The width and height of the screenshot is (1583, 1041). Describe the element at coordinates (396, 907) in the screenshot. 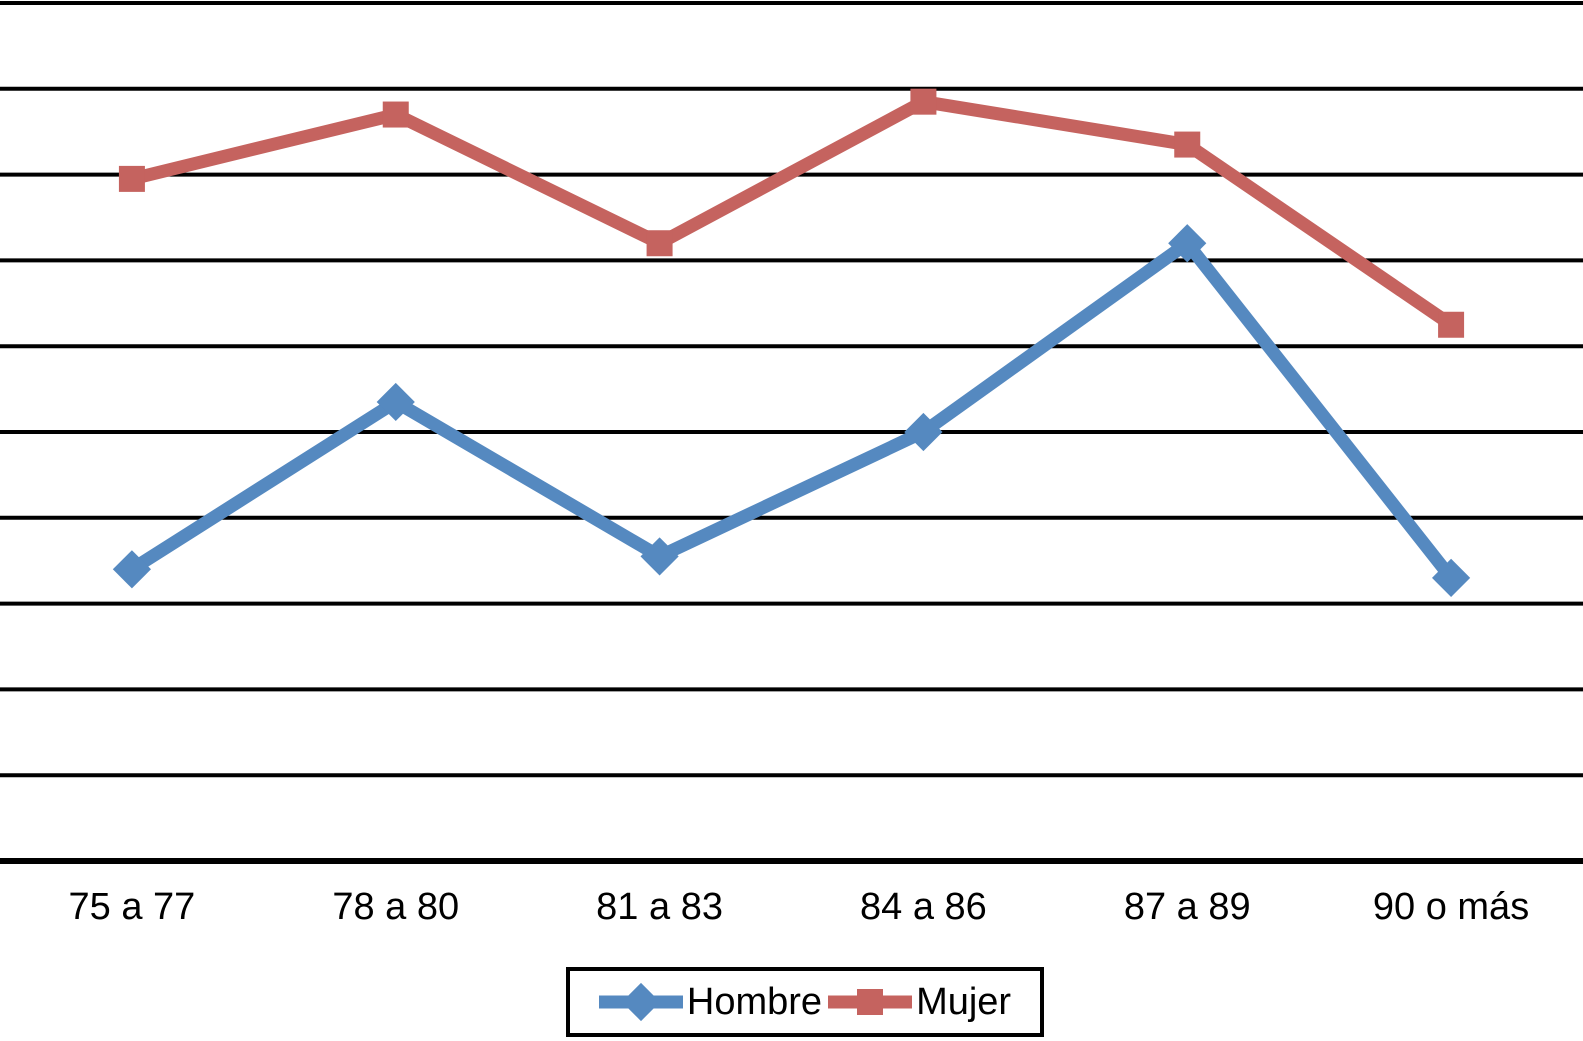

I see `x-axis-label: 78 a 80` at that location.